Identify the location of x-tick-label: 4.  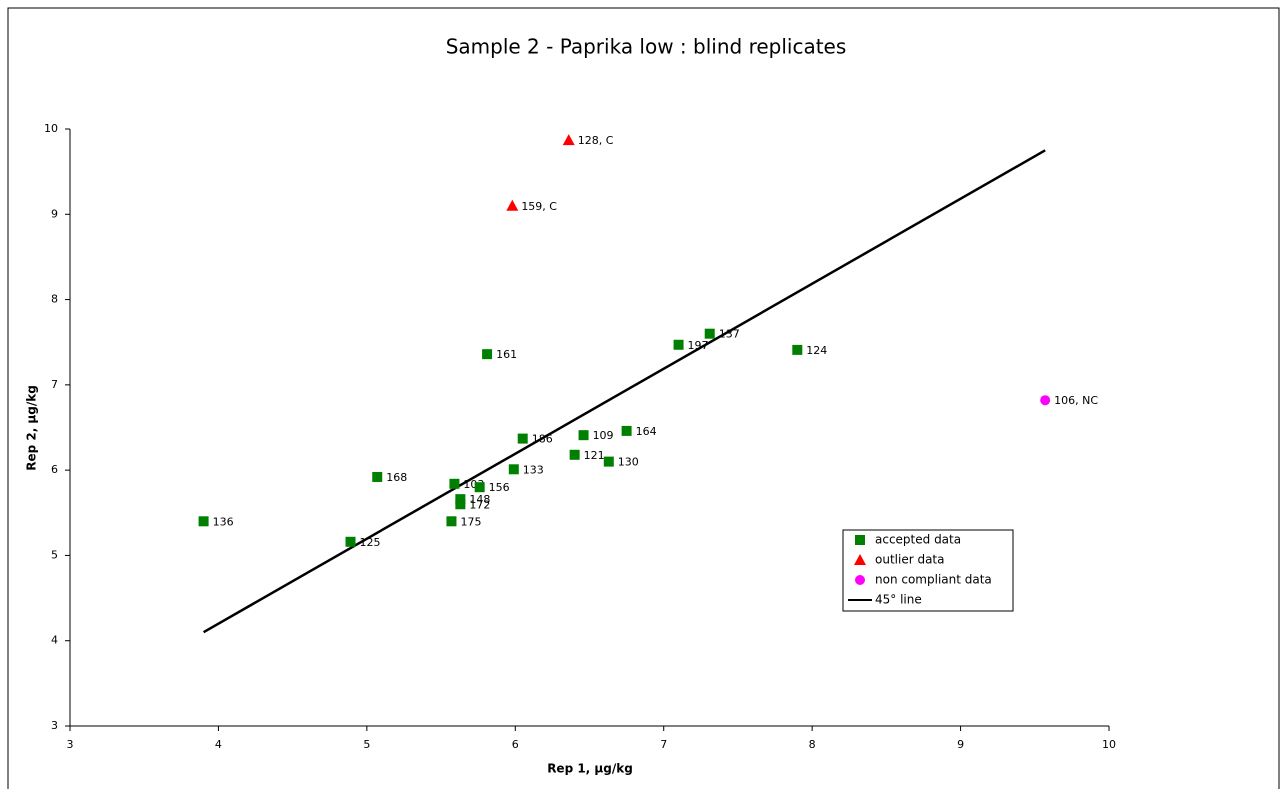
(218, 744).